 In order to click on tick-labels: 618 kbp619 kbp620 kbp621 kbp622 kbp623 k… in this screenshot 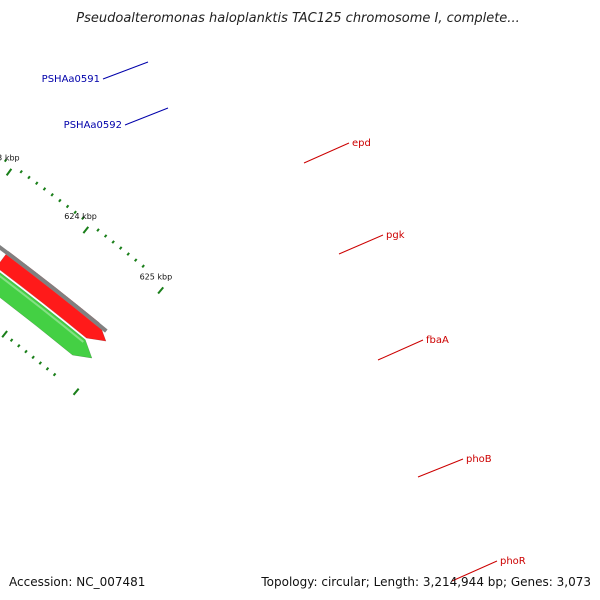, I will do `click(86, 218)`.